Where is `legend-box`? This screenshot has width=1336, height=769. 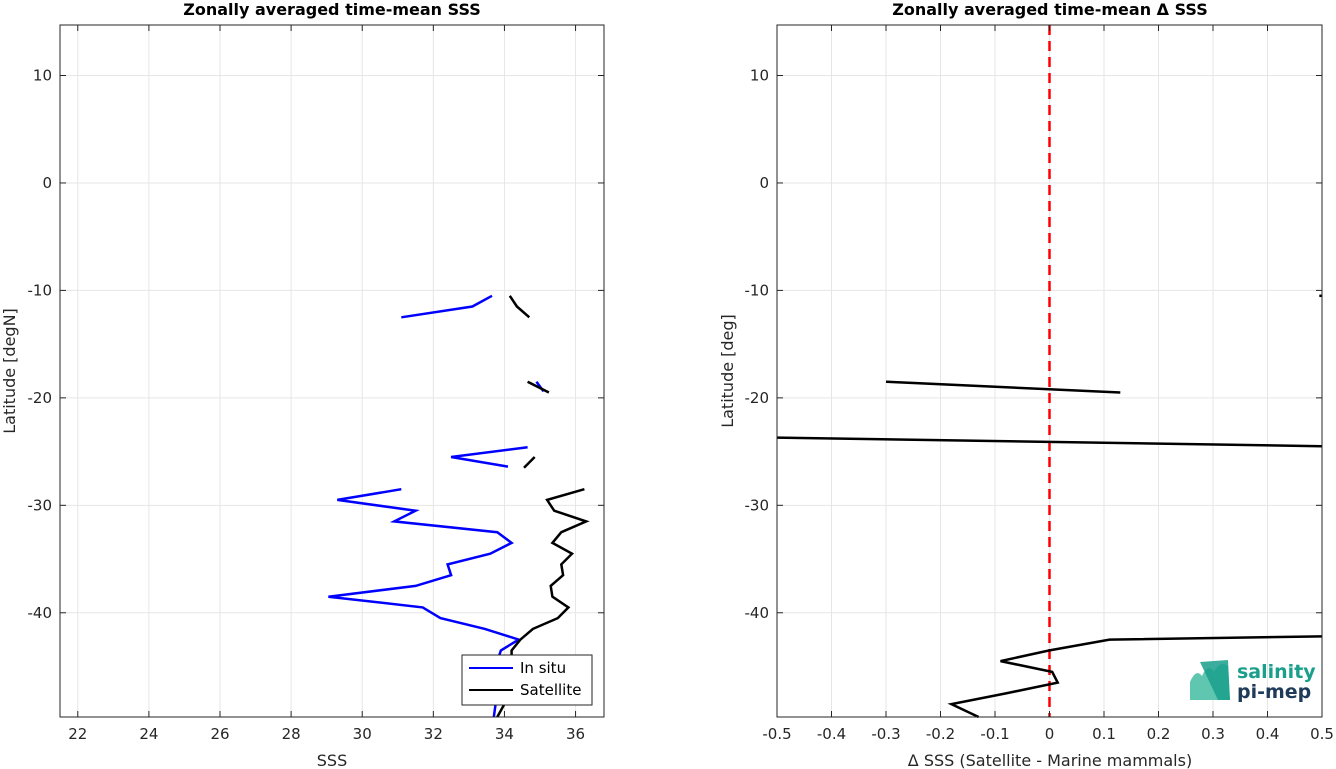
legend-box is located at coordinates (527, 680).